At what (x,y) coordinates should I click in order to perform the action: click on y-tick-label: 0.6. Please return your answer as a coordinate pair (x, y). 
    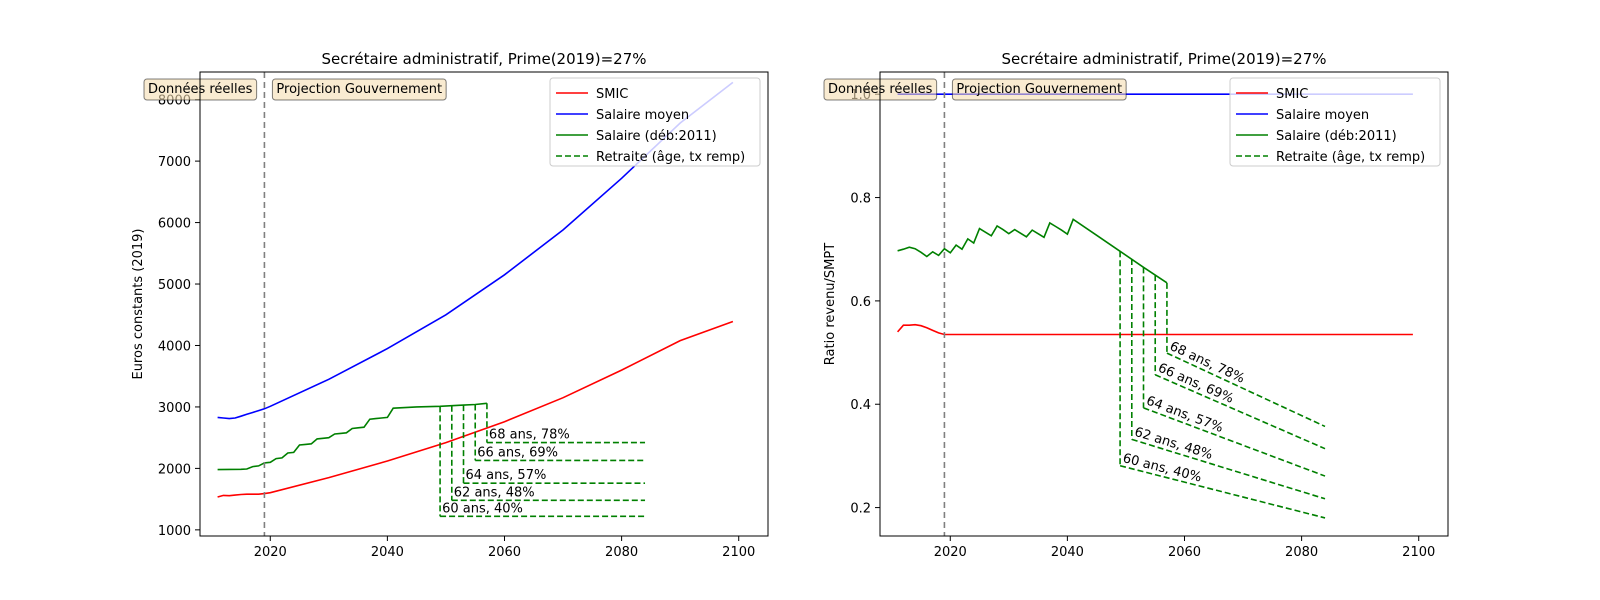
    Looking at the image, I should click on (860, 302).